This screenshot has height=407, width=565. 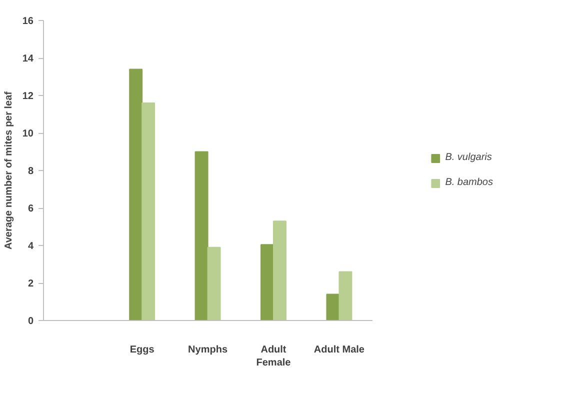 What do you see at coordinates (31, 171) in the screenshot?
I see `y-tick-label: 8` at bounding box center [31, 171].